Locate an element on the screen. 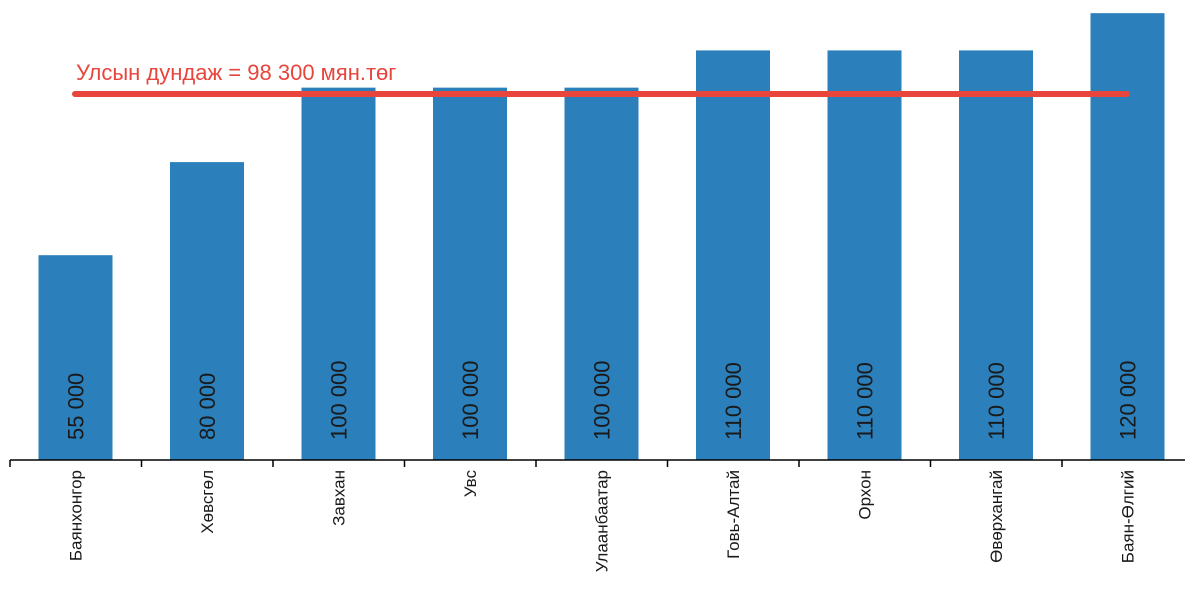 This screenshot has width=1185, height=598. x-tick-label: Завхан is located at coordinates (339, 498).